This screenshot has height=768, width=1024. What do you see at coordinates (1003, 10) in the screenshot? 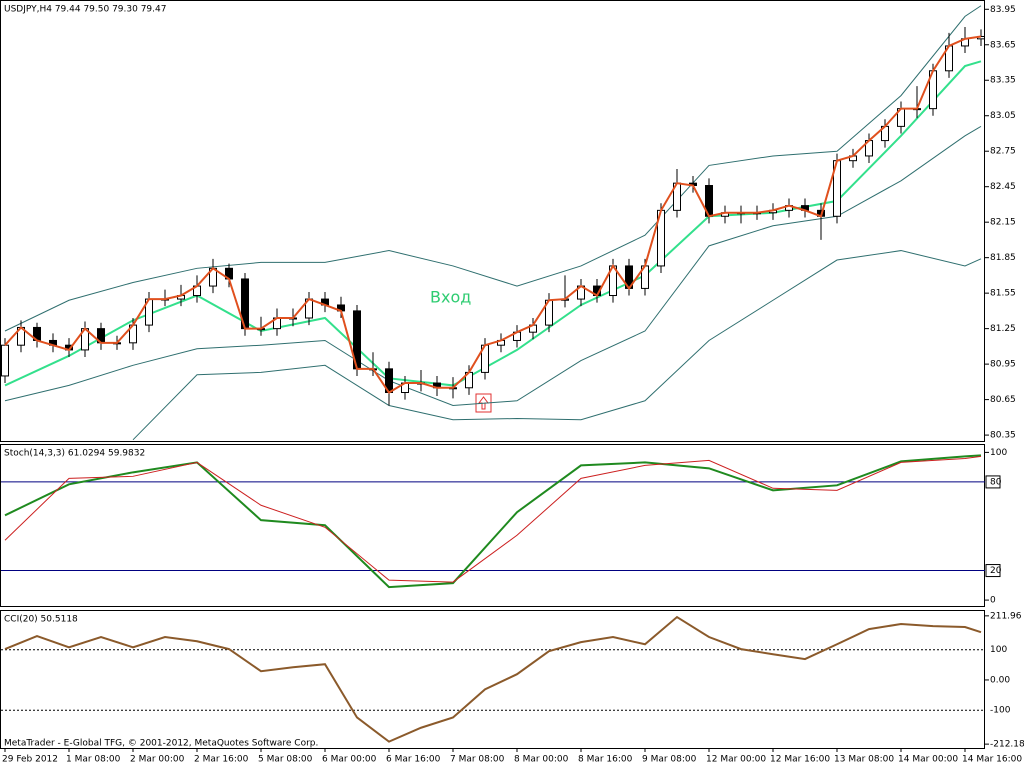
I see `y-tick-label: 83.95` at bounding box center [1003, 10].